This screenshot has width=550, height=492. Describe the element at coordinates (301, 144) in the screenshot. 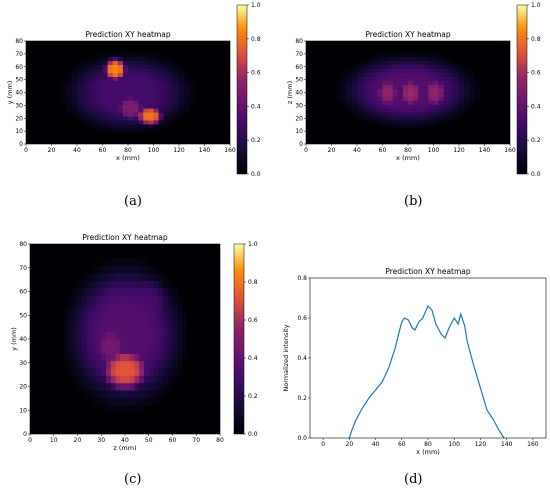

I see `axes-b-ytick-label: 0` at that location.